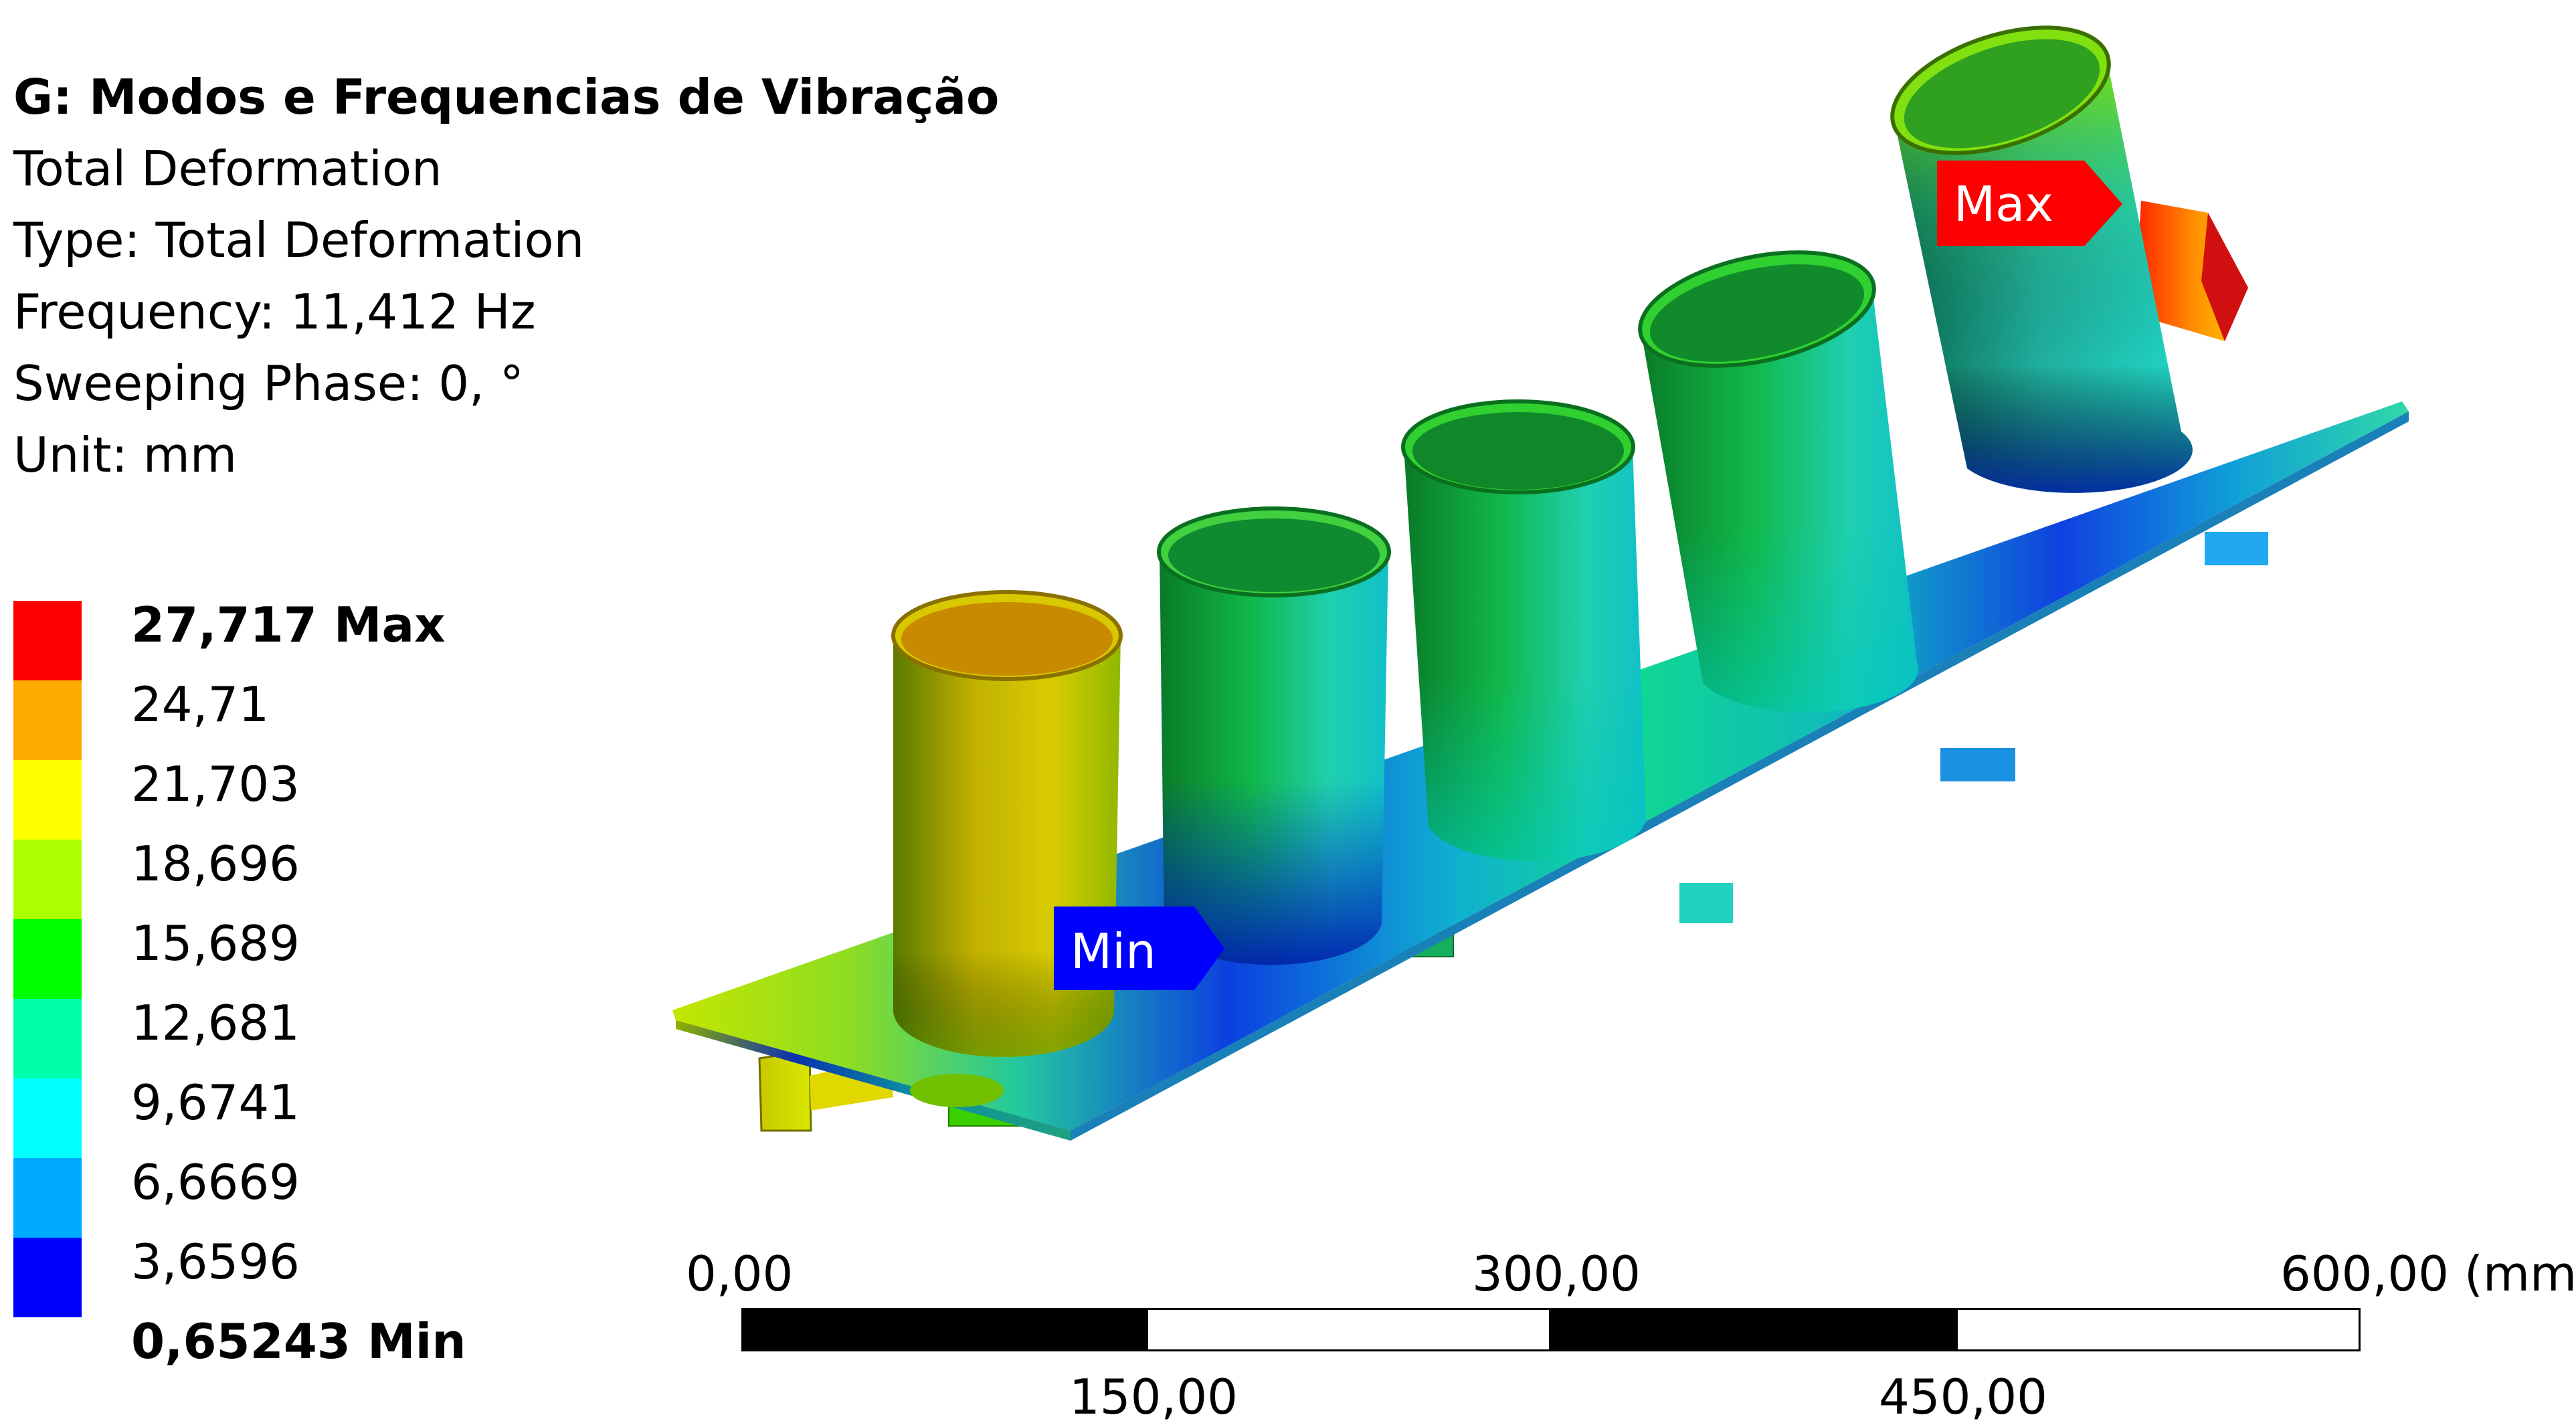  I want to click on min-marker: Min, so click(1139, 948).